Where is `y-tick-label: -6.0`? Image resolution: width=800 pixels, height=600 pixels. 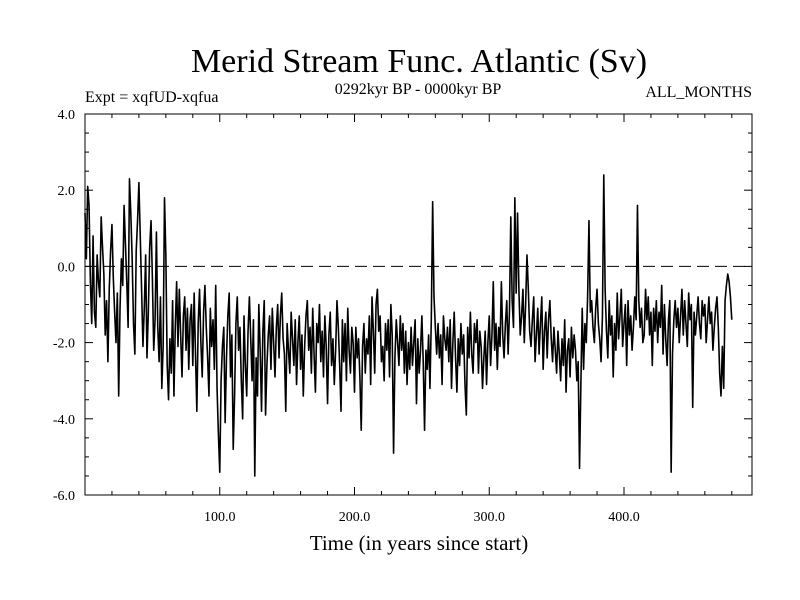
y-tick-label: -6.0 is located at coordinates (64, 496).